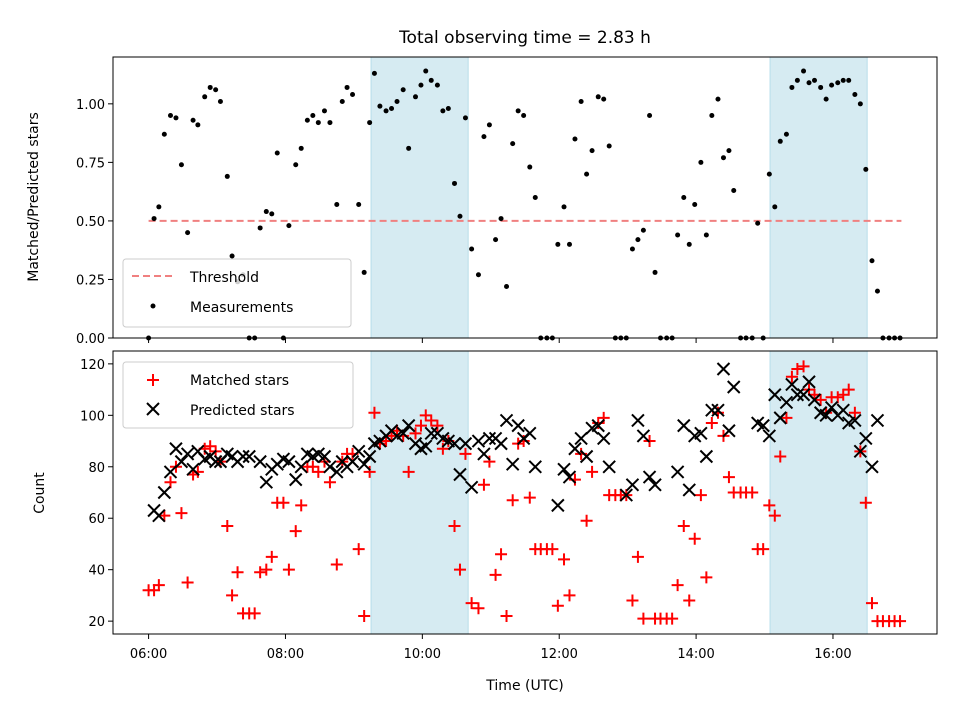  Describe the element at coordinates (96, 494) in the screenshot. I see `bottom-y-ticks: 20 40 60 80 100 120` at that location.